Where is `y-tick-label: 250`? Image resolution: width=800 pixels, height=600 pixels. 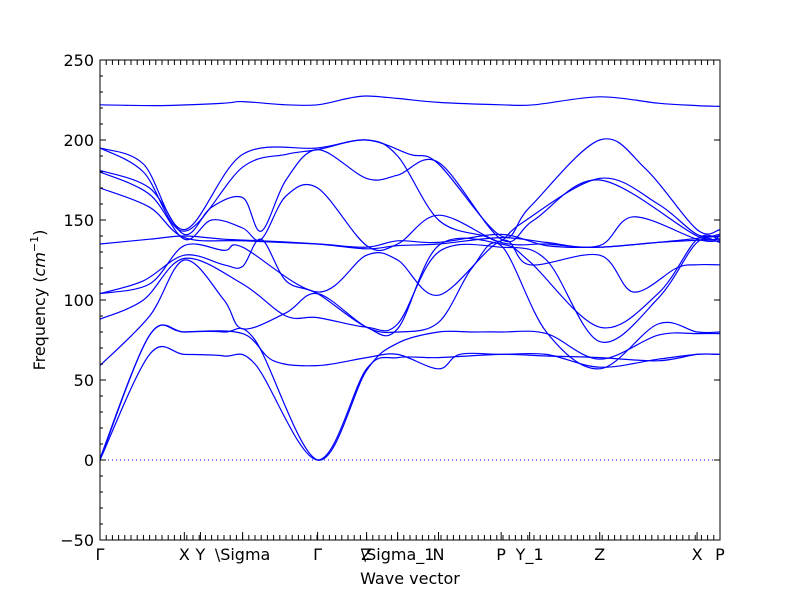
y-tick-label: 250 is located at coordinates (78, 60).